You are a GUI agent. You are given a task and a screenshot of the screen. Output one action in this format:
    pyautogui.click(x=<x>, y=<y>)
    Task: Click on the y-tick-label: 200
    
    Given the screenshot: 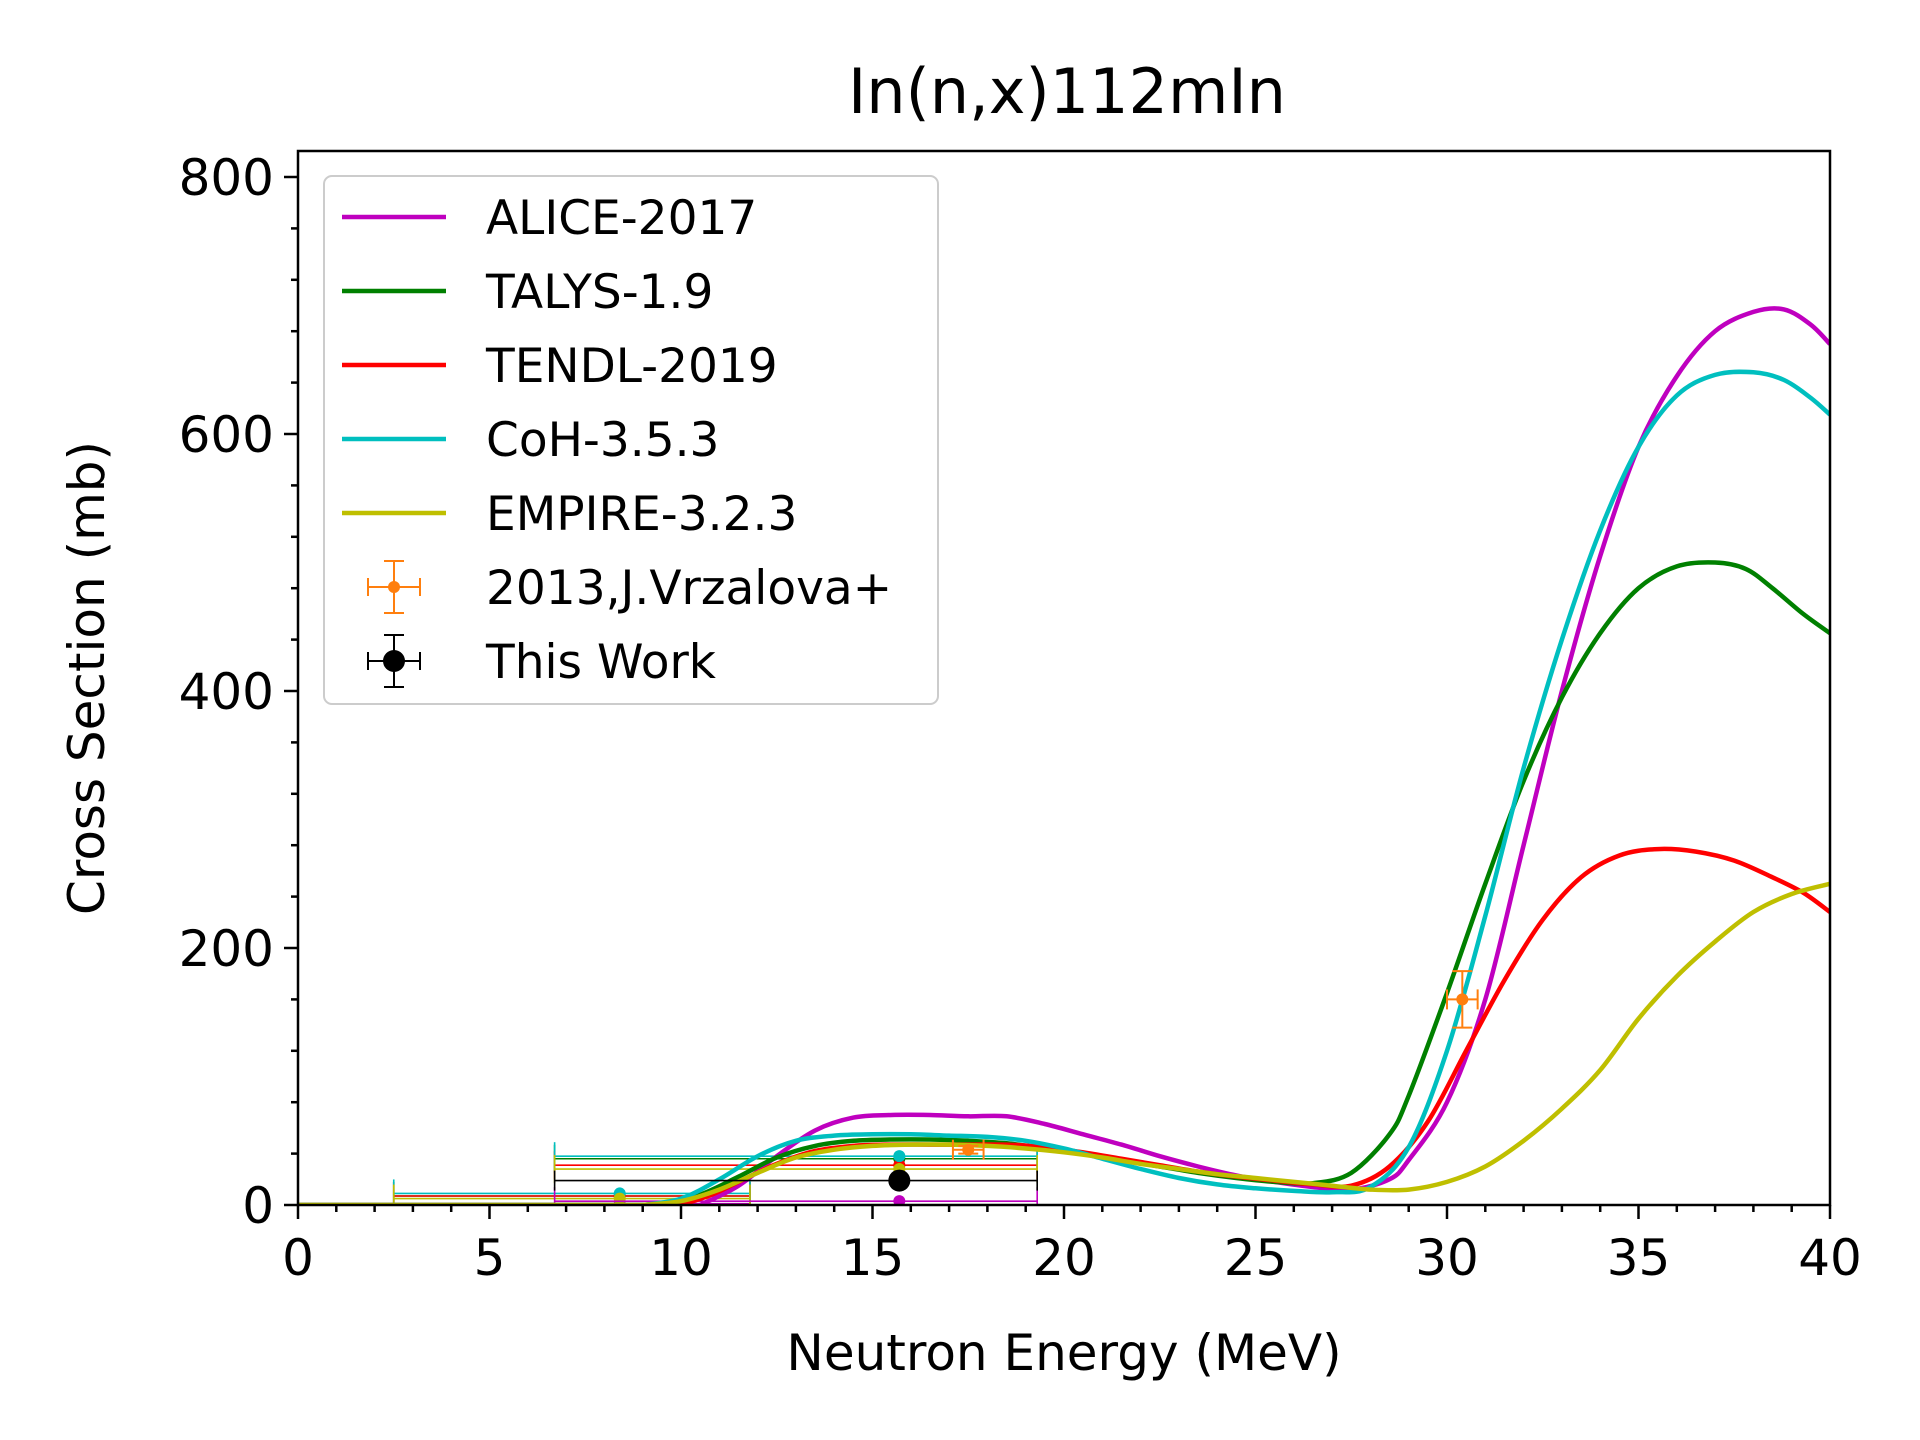 What is the action you would take?
    pyautogui.click(x=226, y=949)
    